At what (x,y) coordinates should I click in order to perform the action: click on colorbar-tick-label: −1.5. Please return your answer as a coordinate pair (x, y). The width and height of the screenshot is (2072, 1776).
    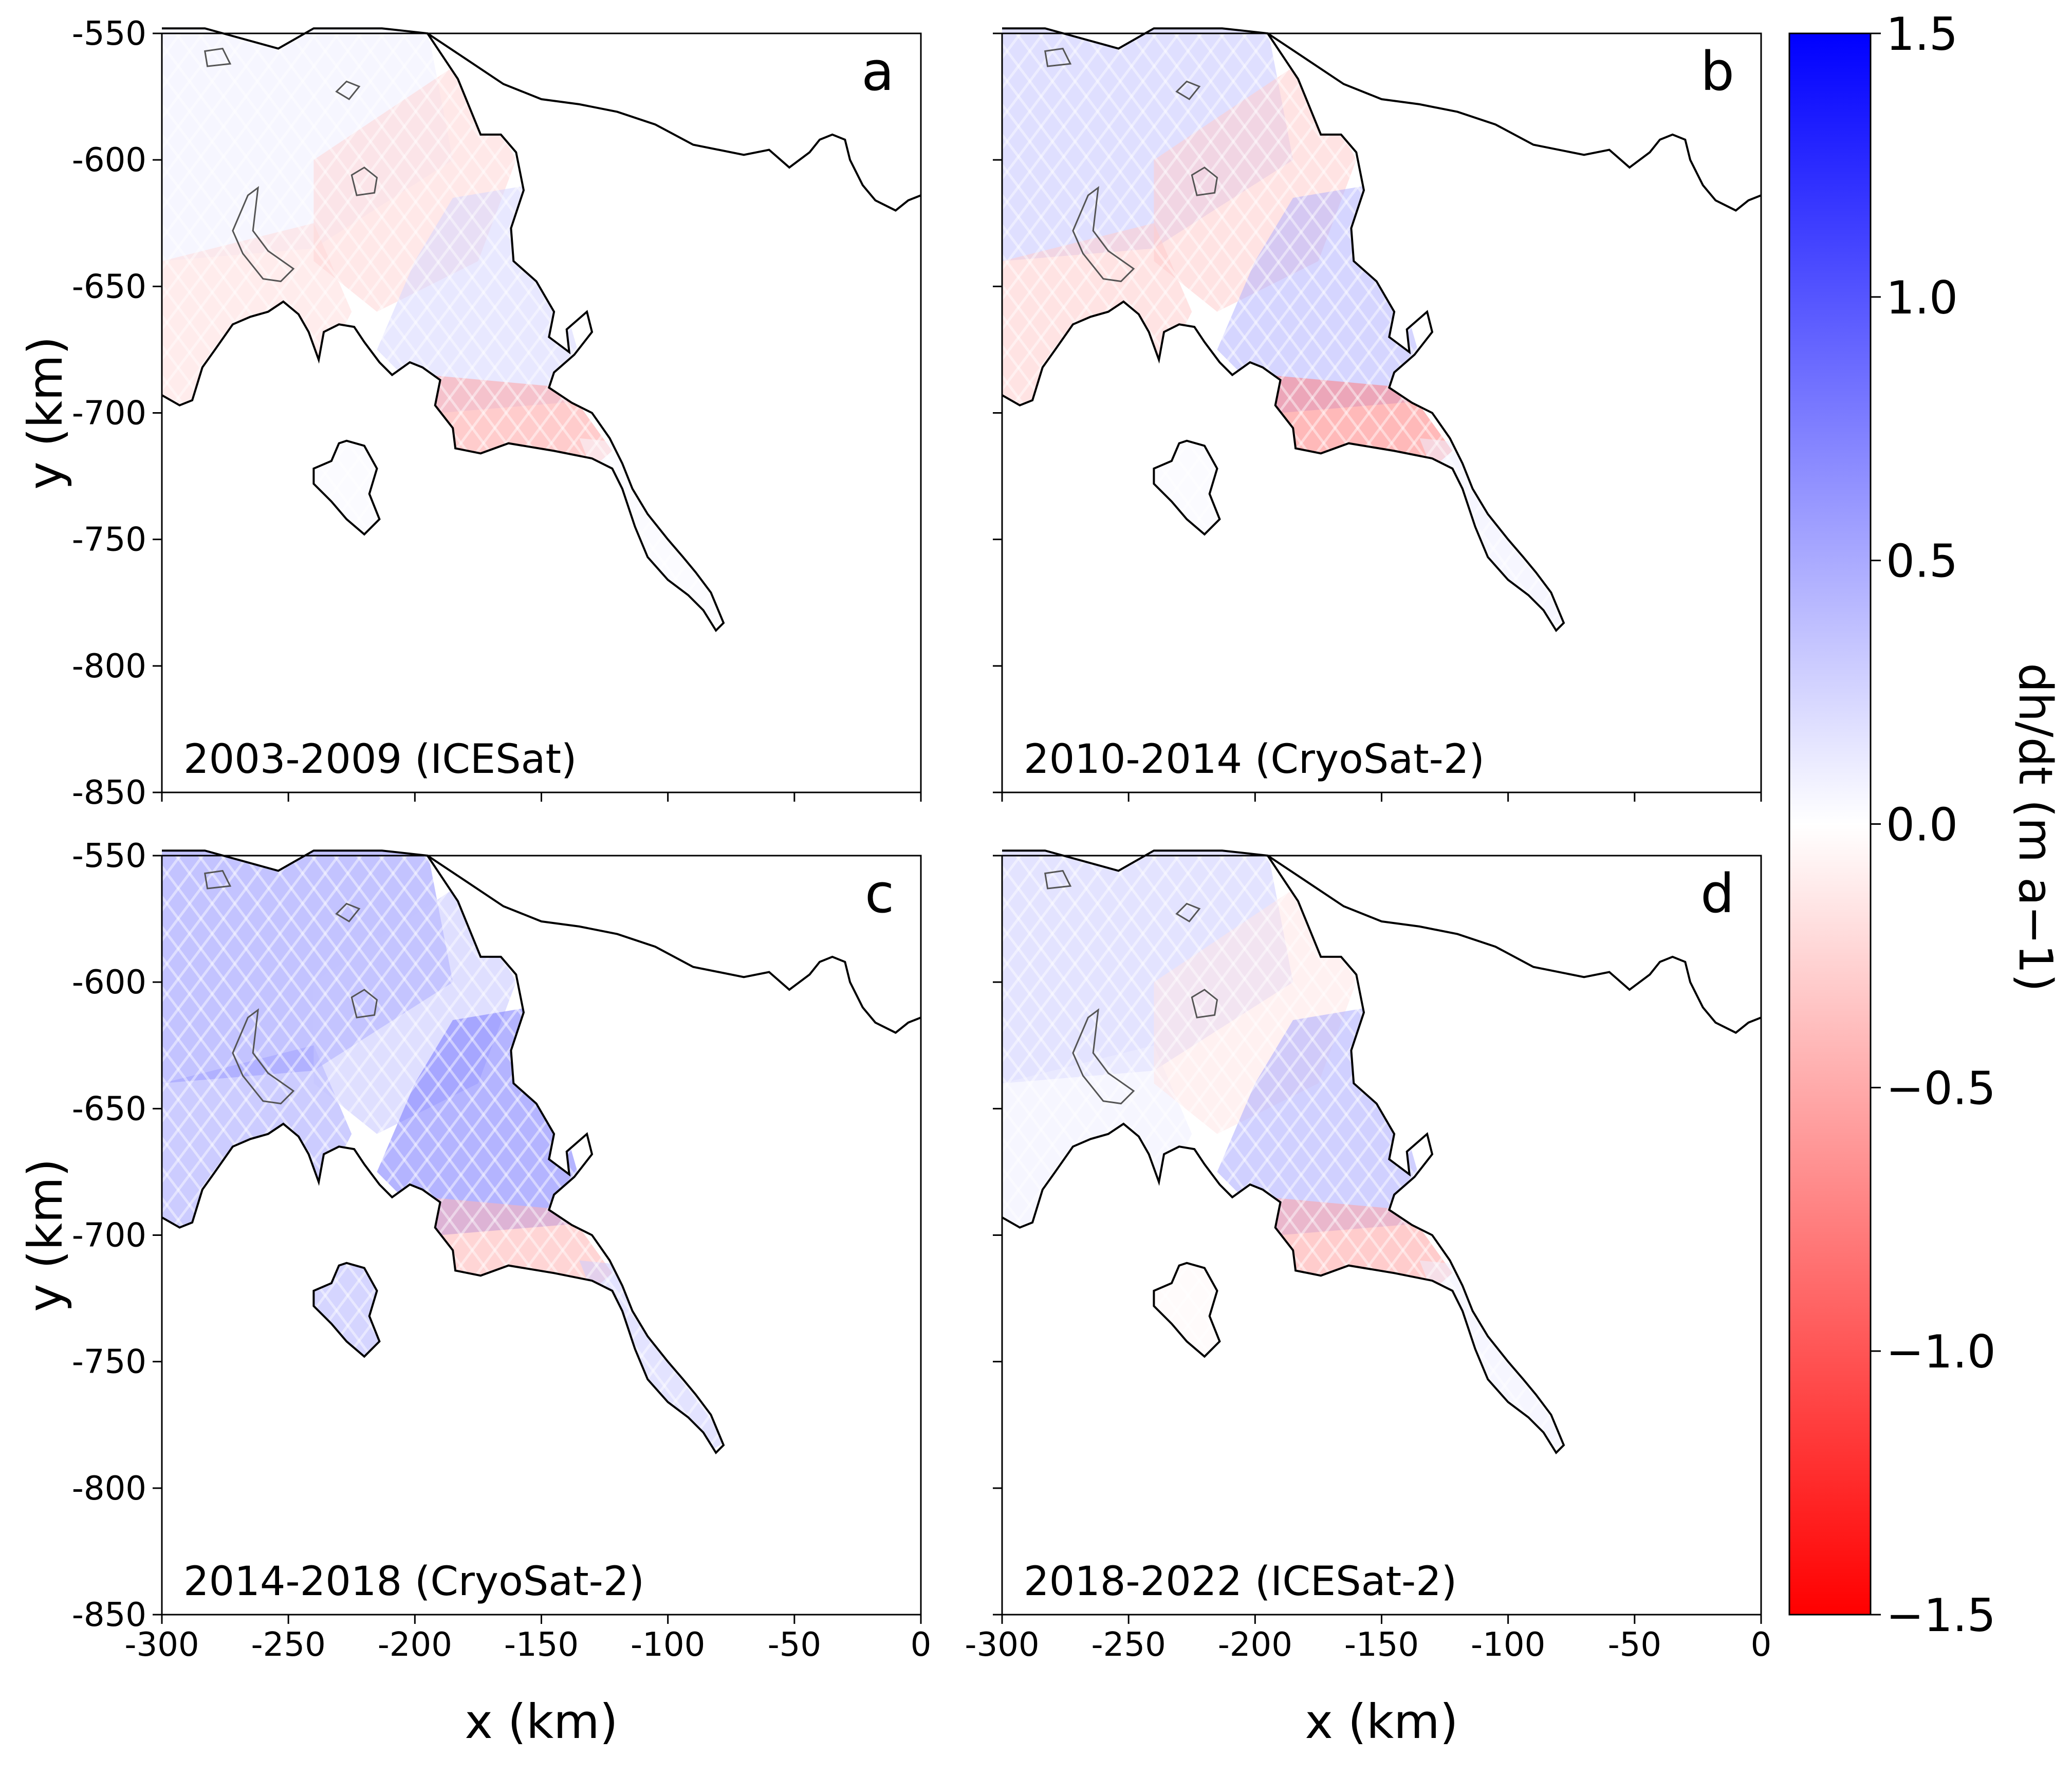
    Looking at the image, I should click on (1941, 1615).